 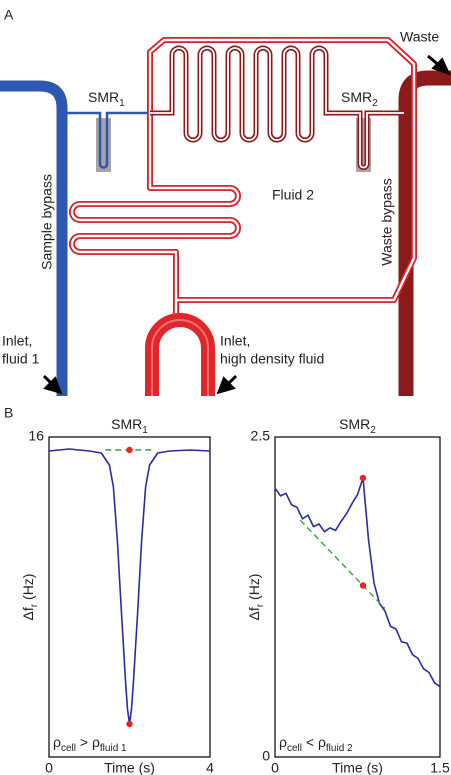 What do you see at coordinates (342, 564) in the screenshot?
I see `baseline-line` at bounding box center [342, 564].